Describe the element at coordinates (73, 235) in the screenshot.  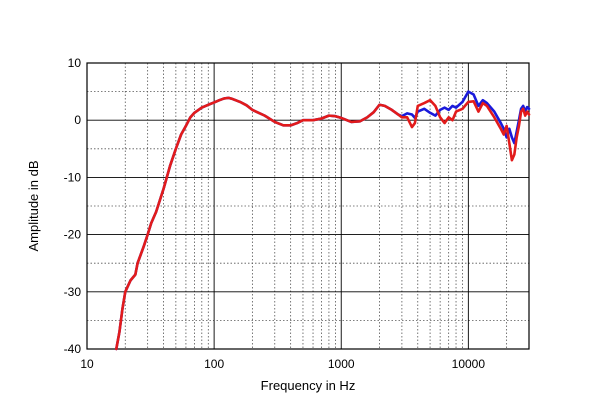
I see `y-tick-label: -20` at that location.